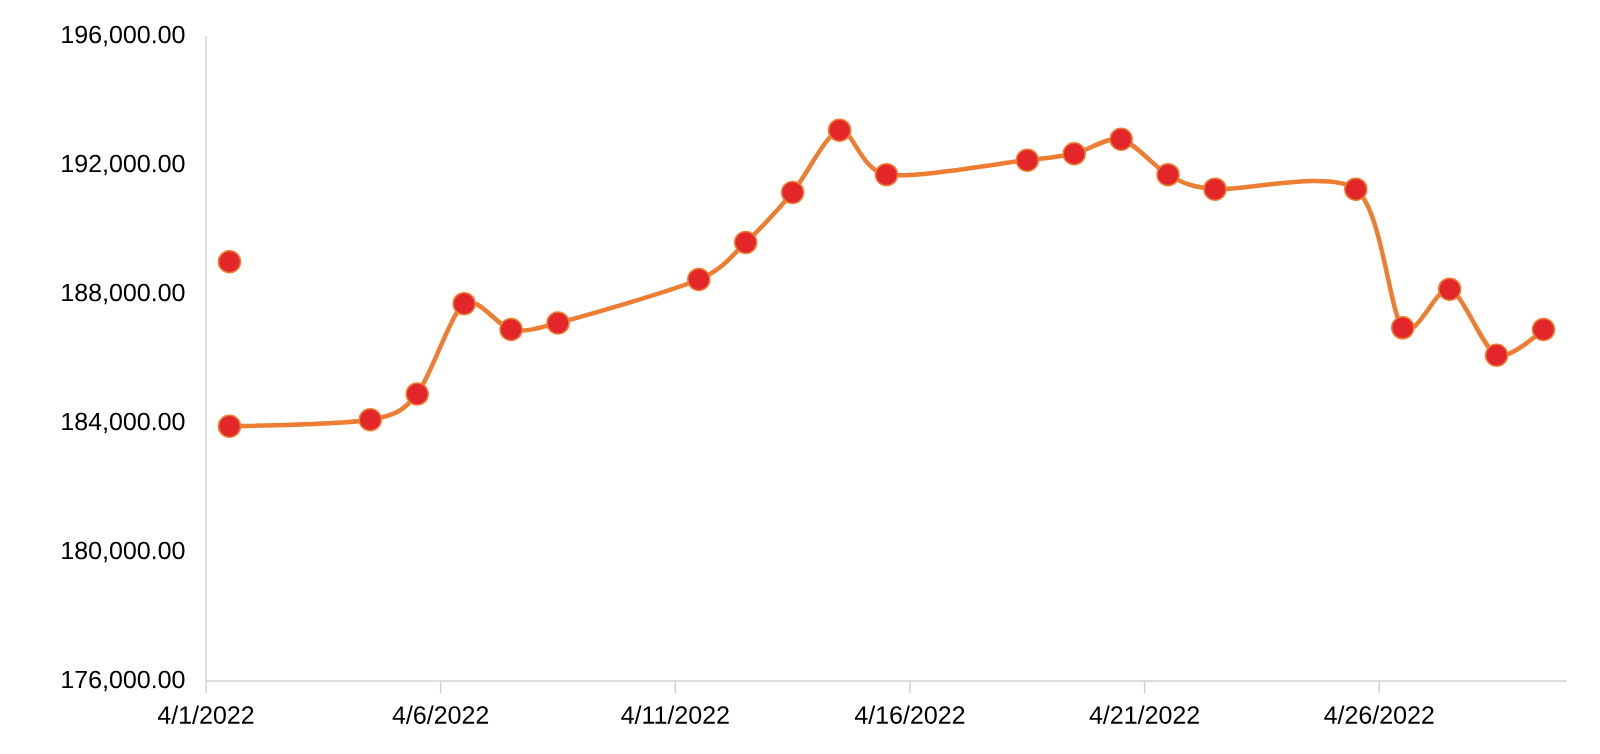  What do you see at coordinates (1144, 714) in the screenshot?
I see `x-tick-label: 4/21/2022` at bounding box center [1144, 714].